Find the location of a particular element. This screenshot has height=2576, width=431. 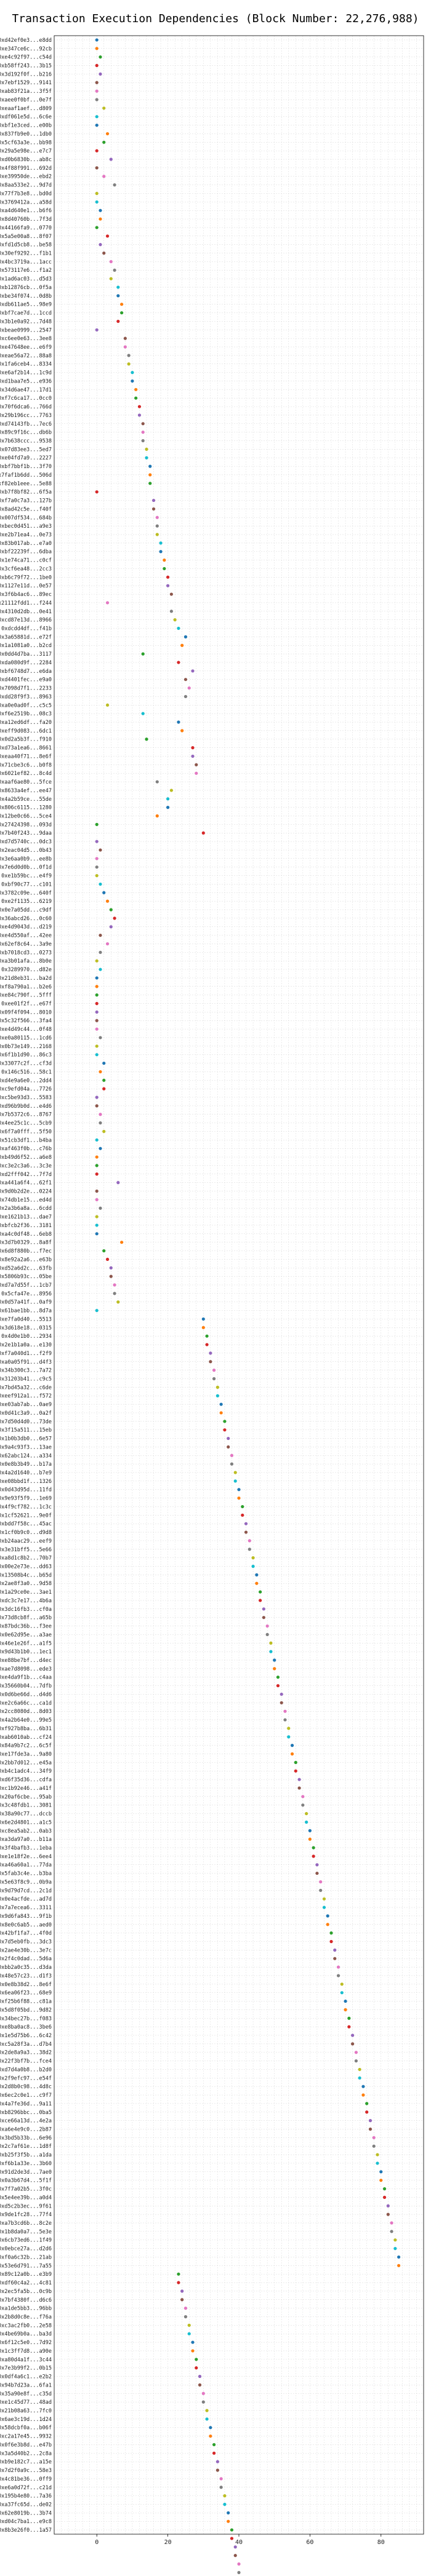

y-tick-label: 0xd1baa7e5...e936 is located at coordinates (26, 381).